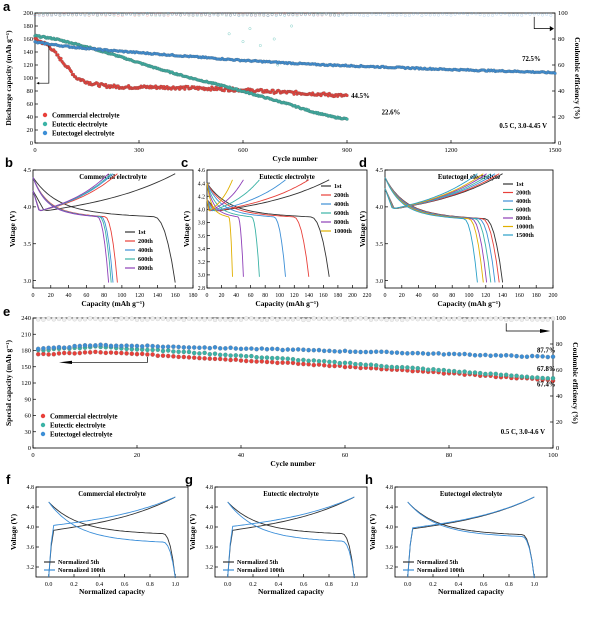  I want to click on y-tick-label: 160, so click(28, 39).